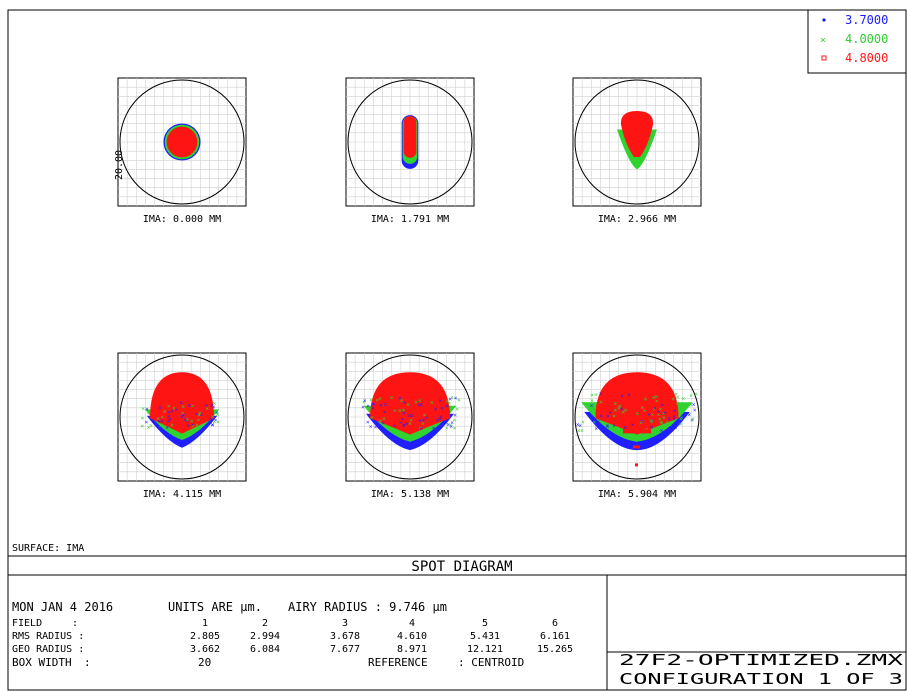 The height and width of the screenshot is (691, 907). What do you see at coordinates (48, 649) in the screenshot?
I see `geo-label: GEO RADIUS :` at bounding box center [48, 649].